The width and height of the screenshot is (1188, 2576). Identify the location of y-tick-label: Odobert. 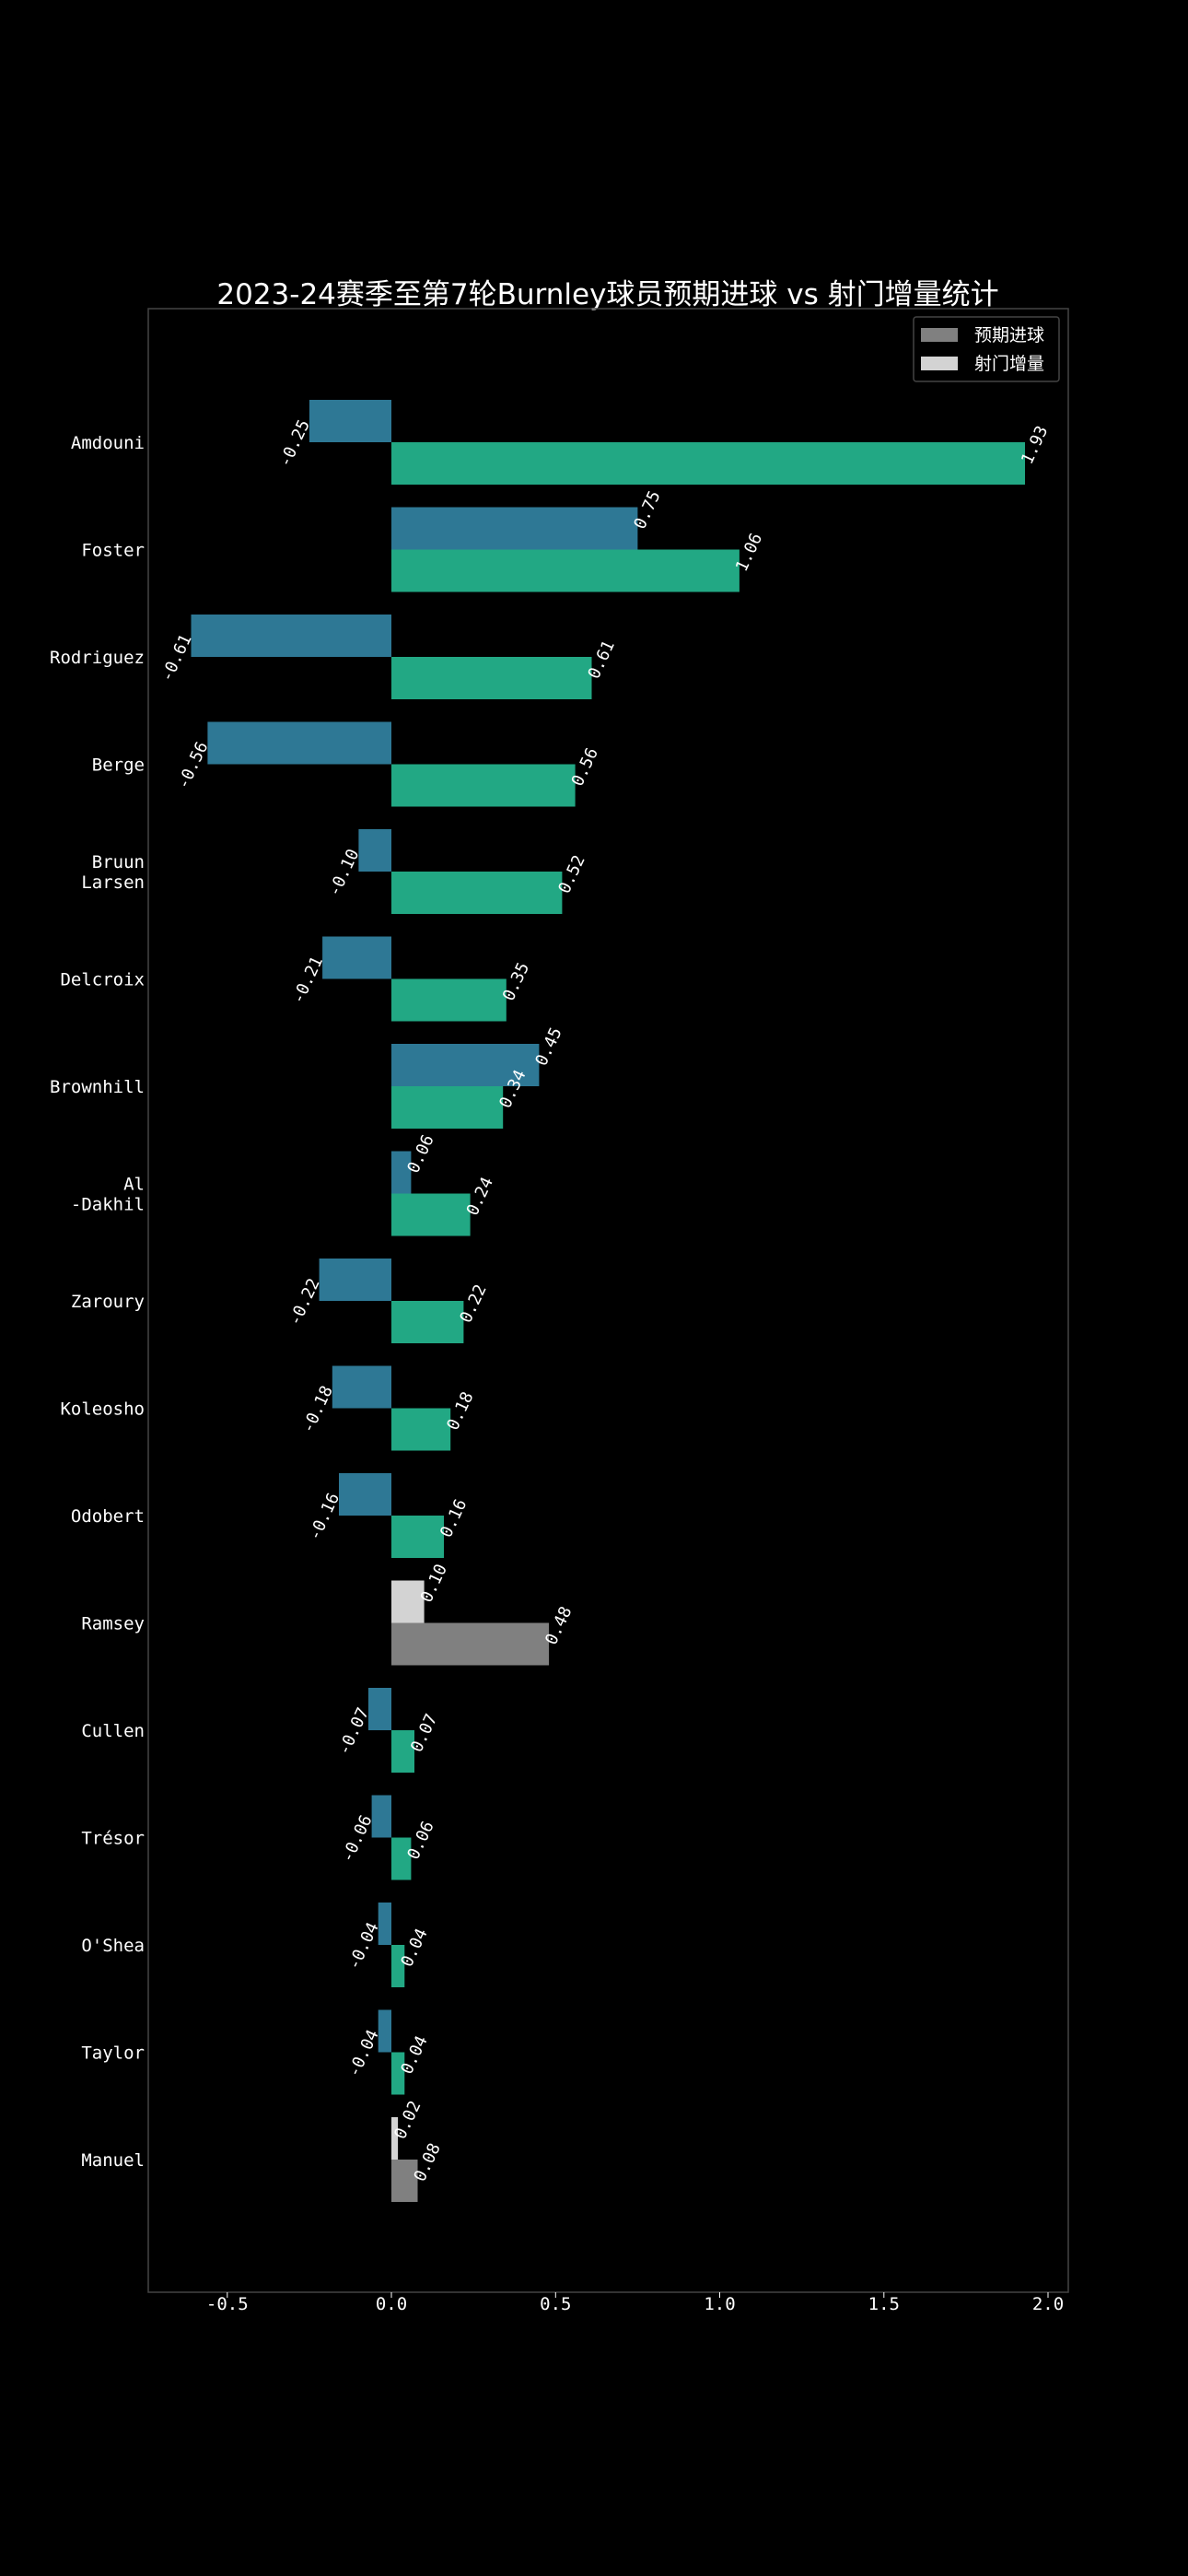
(108, 1516).